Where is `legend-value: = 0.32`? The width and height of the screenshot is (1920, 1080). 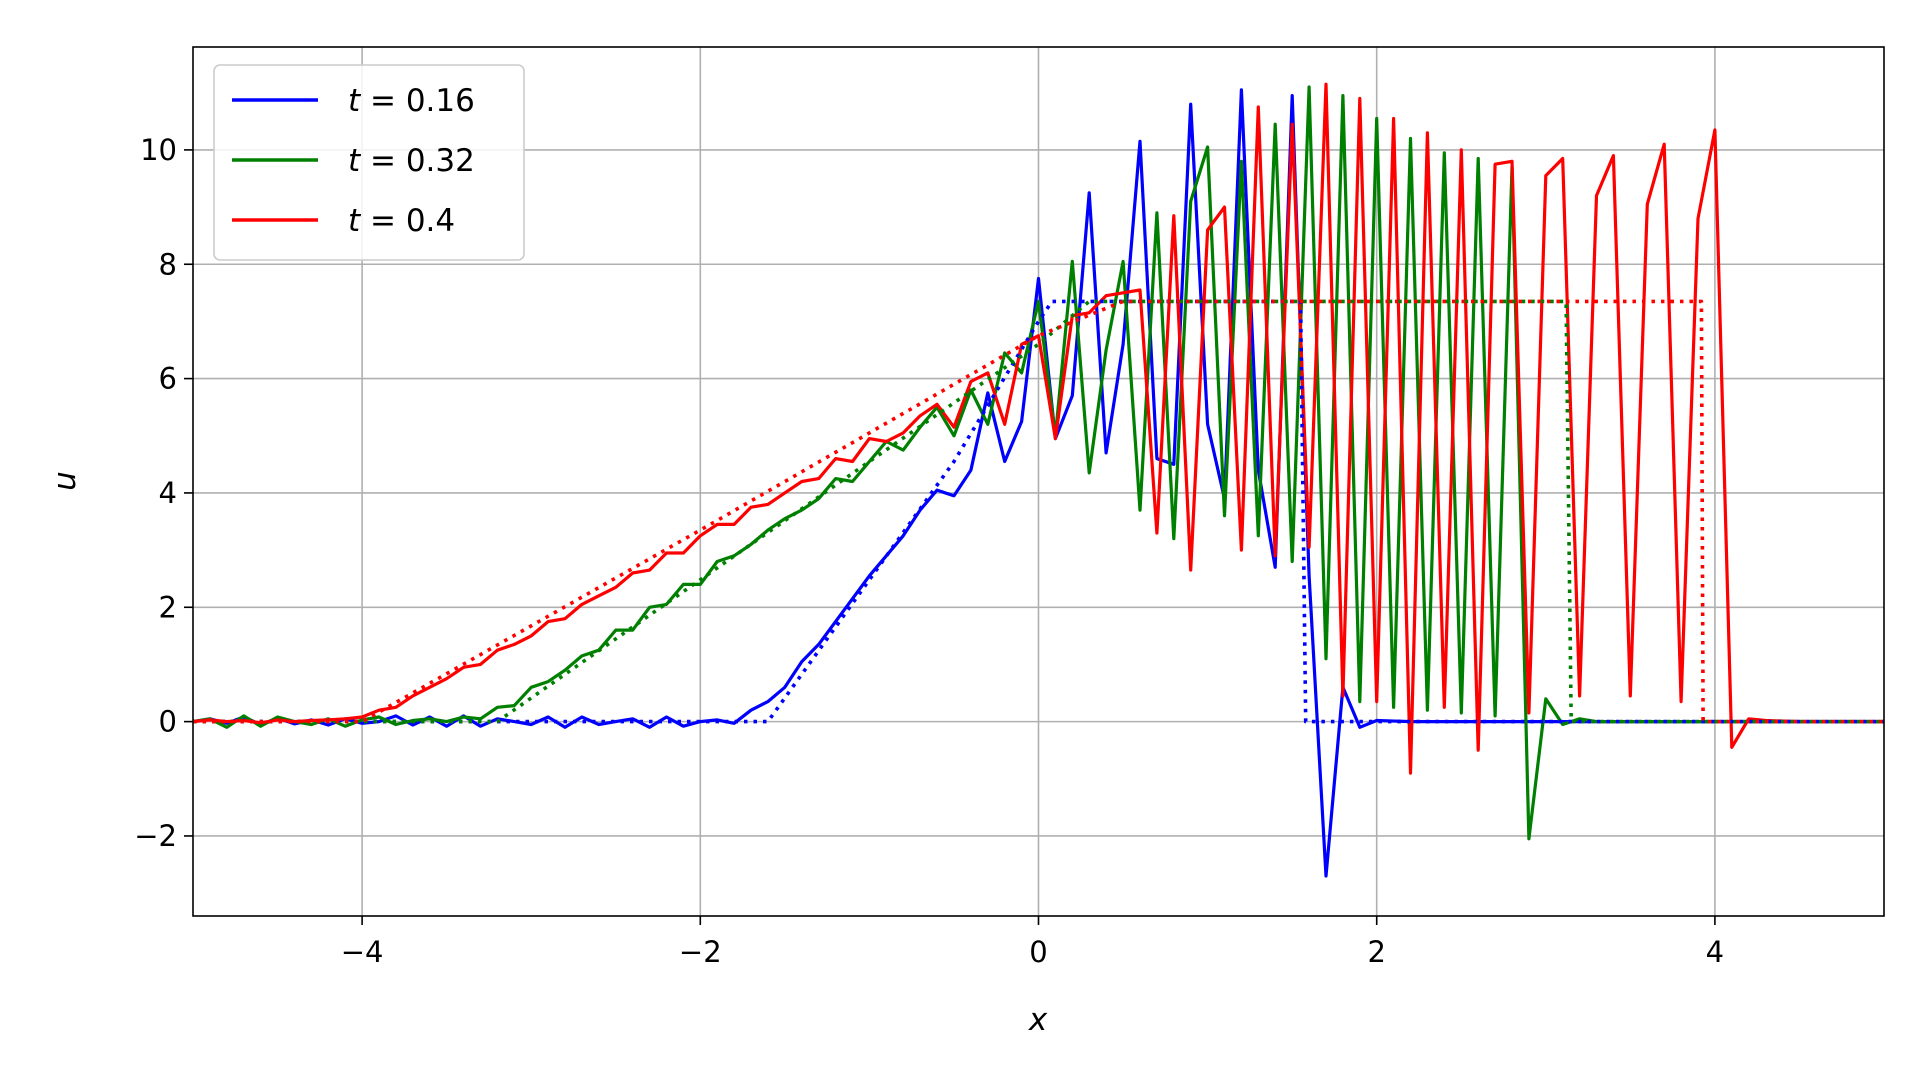 legend-value: = 0.32 is located at coordinates (417, 161).